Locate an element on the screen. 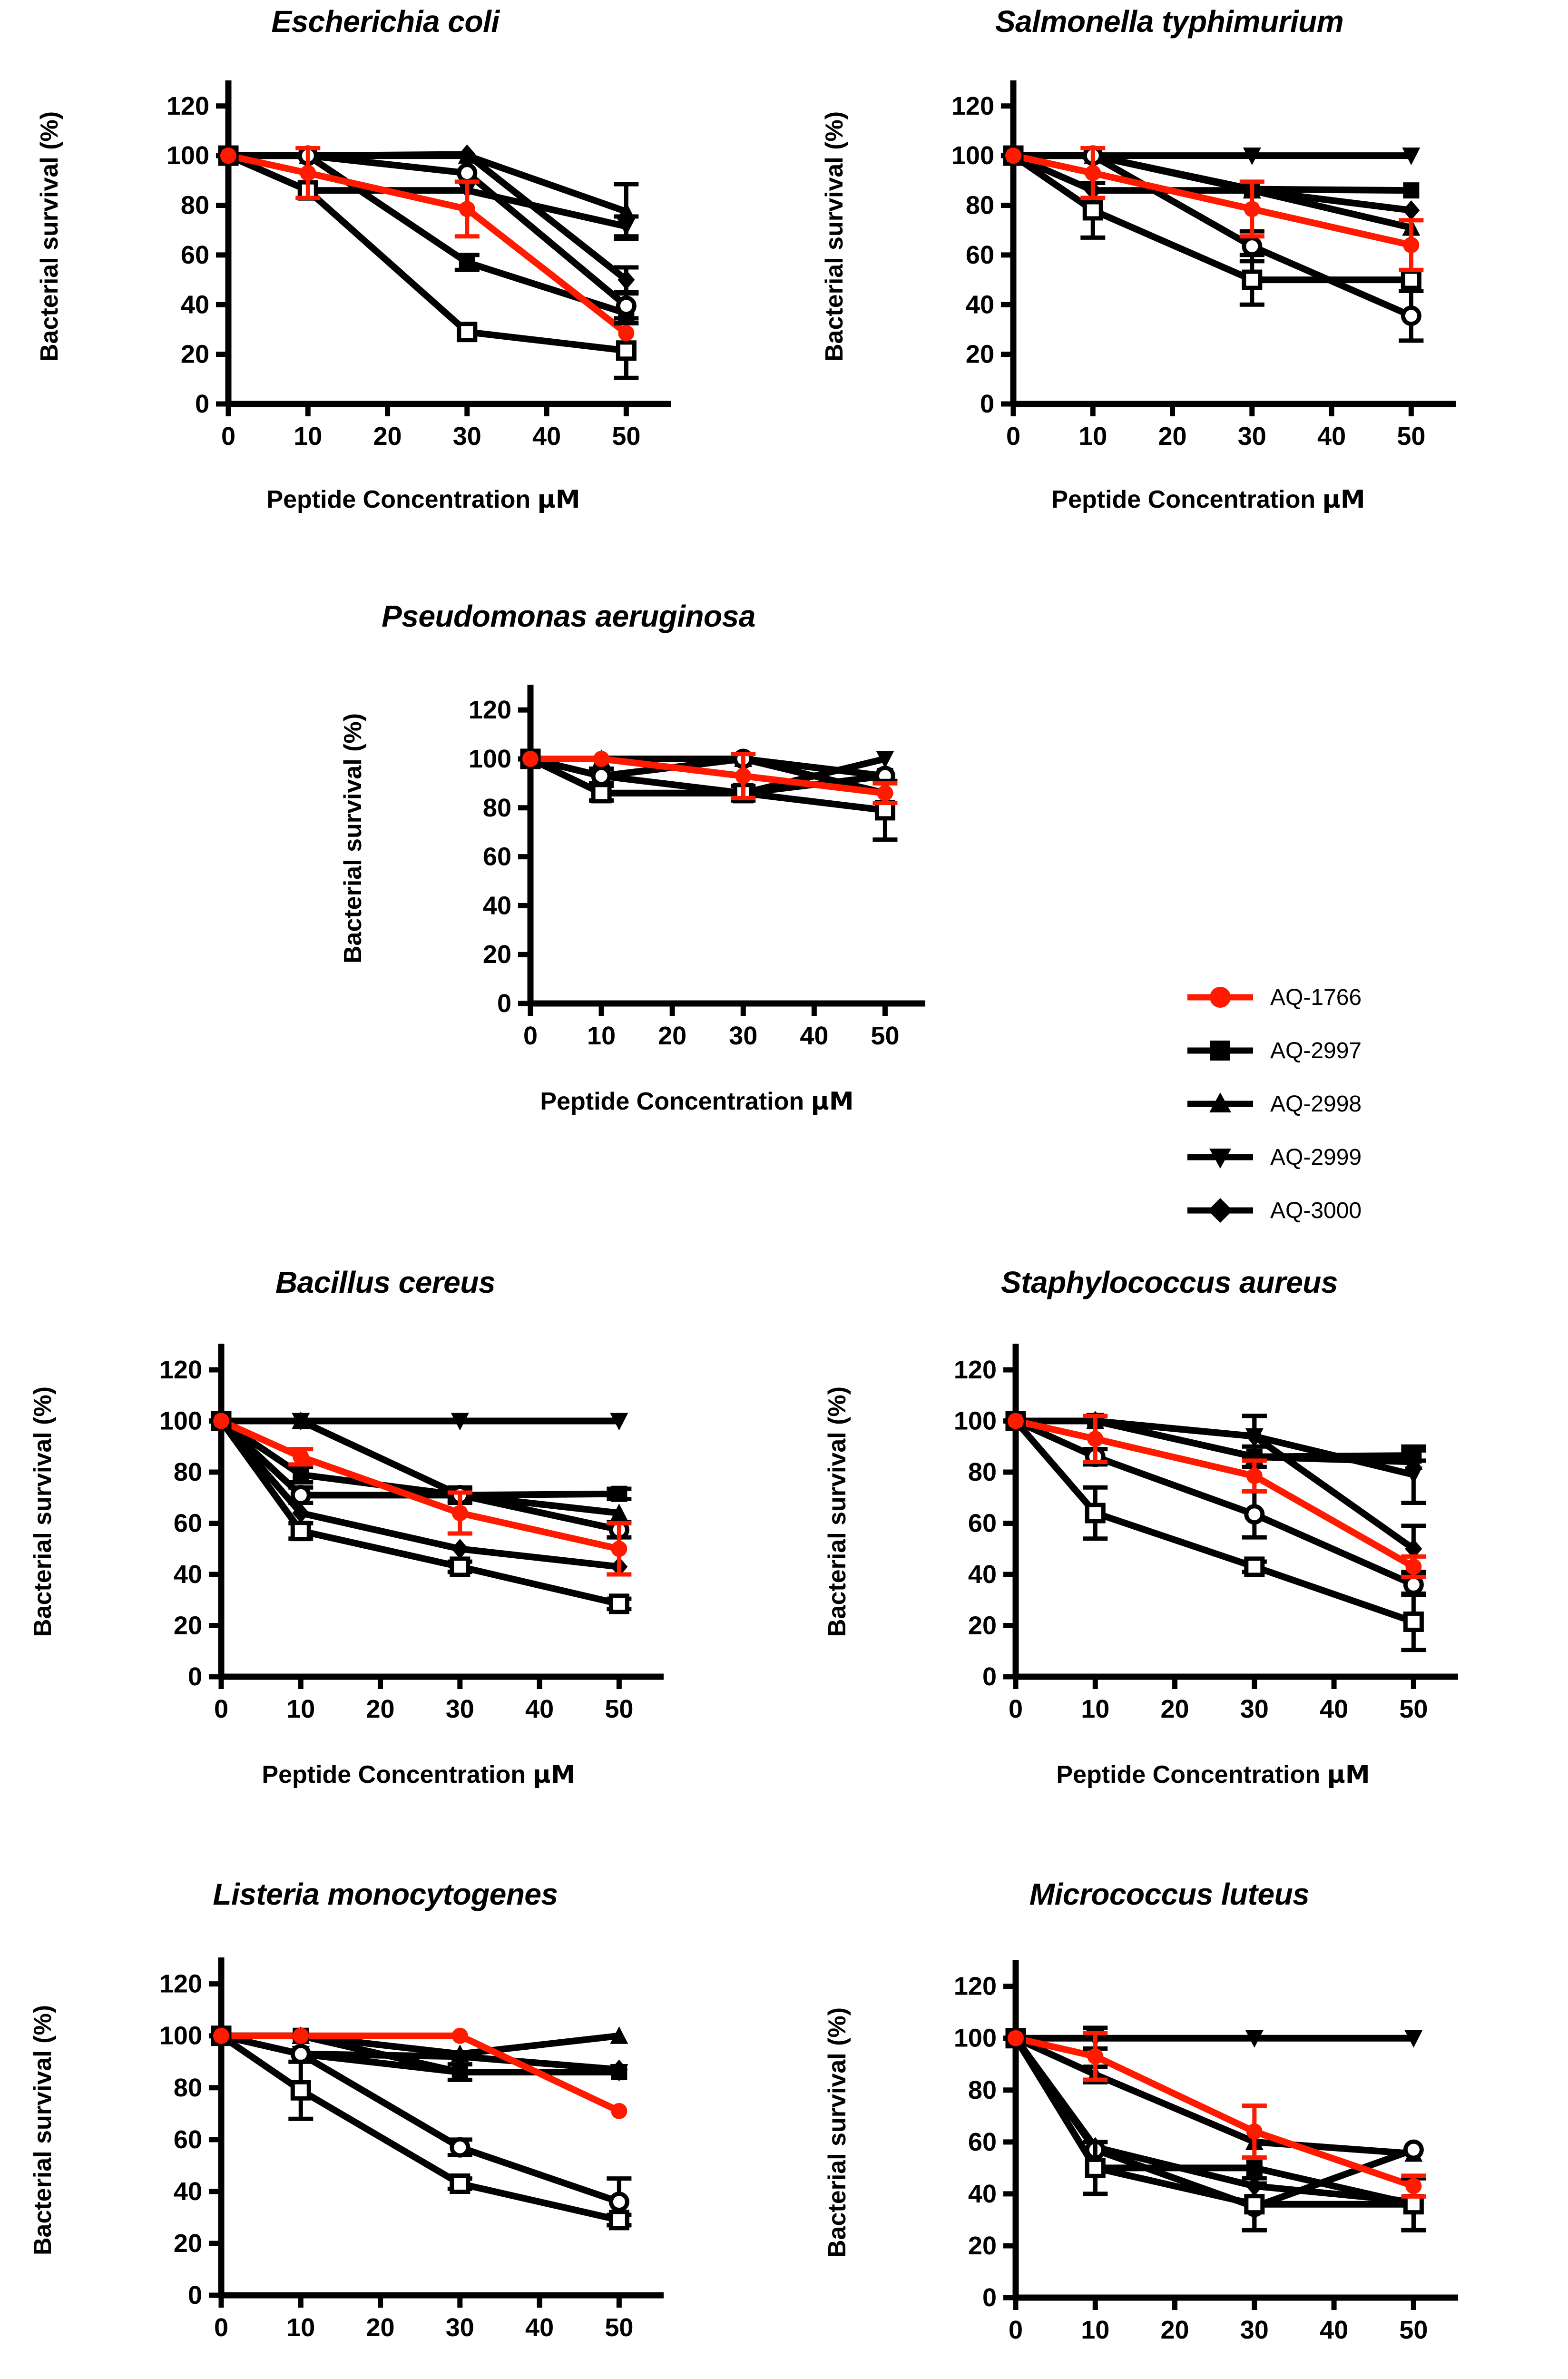  y-axis-label-listeria: Bacterial survival (%) is located at coordinates (43, 2130).